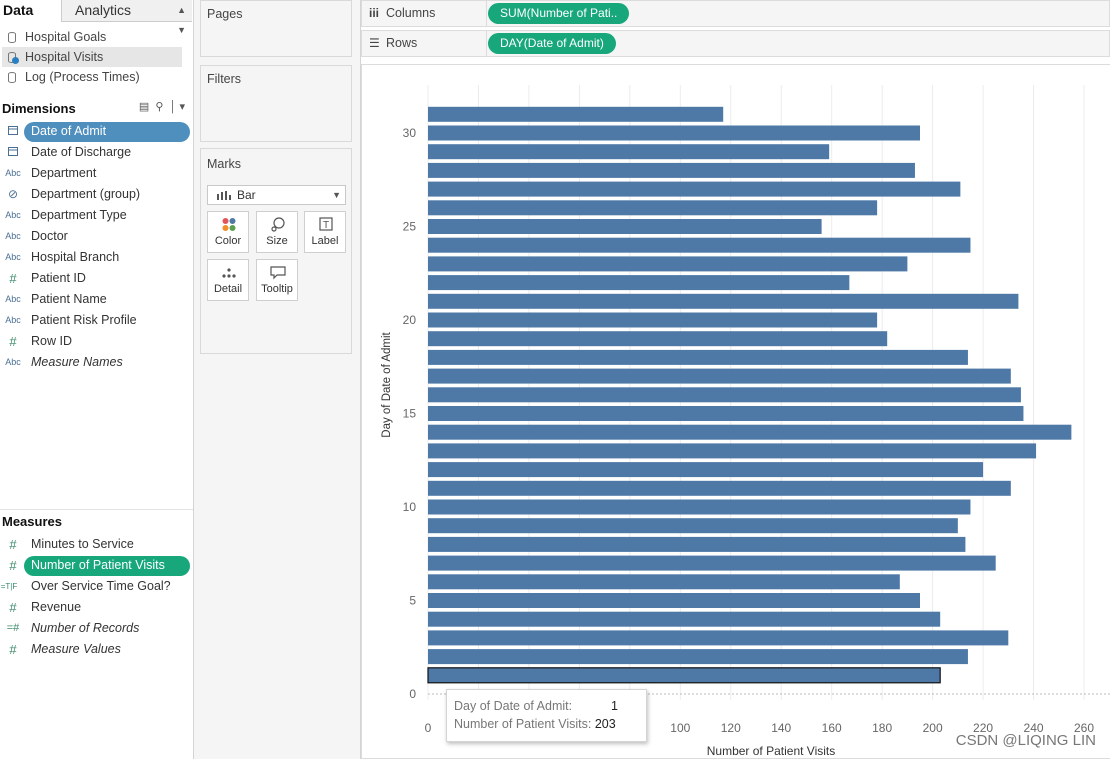  Describe the element at coordinates (96, 236) in the screenshot. I see `field-item: Abc Doctor` at that location.